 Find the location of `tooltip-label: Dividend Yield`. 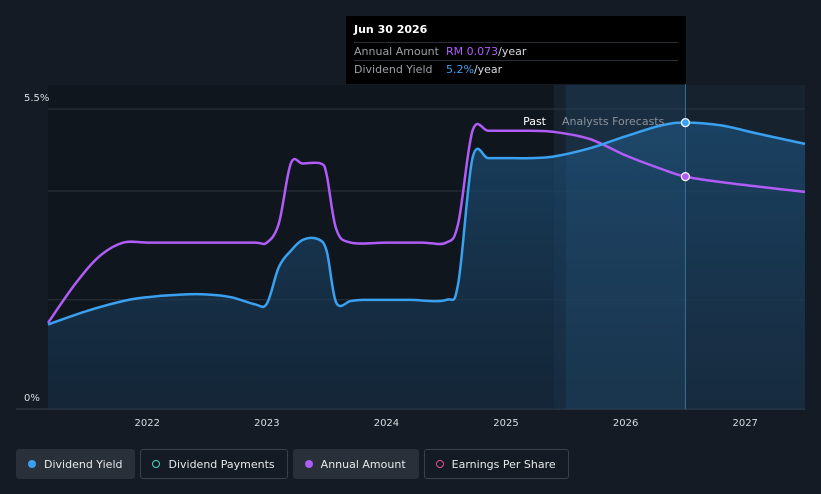

tooltip-label: Dividend Yield is located at coordinates (393, 69).